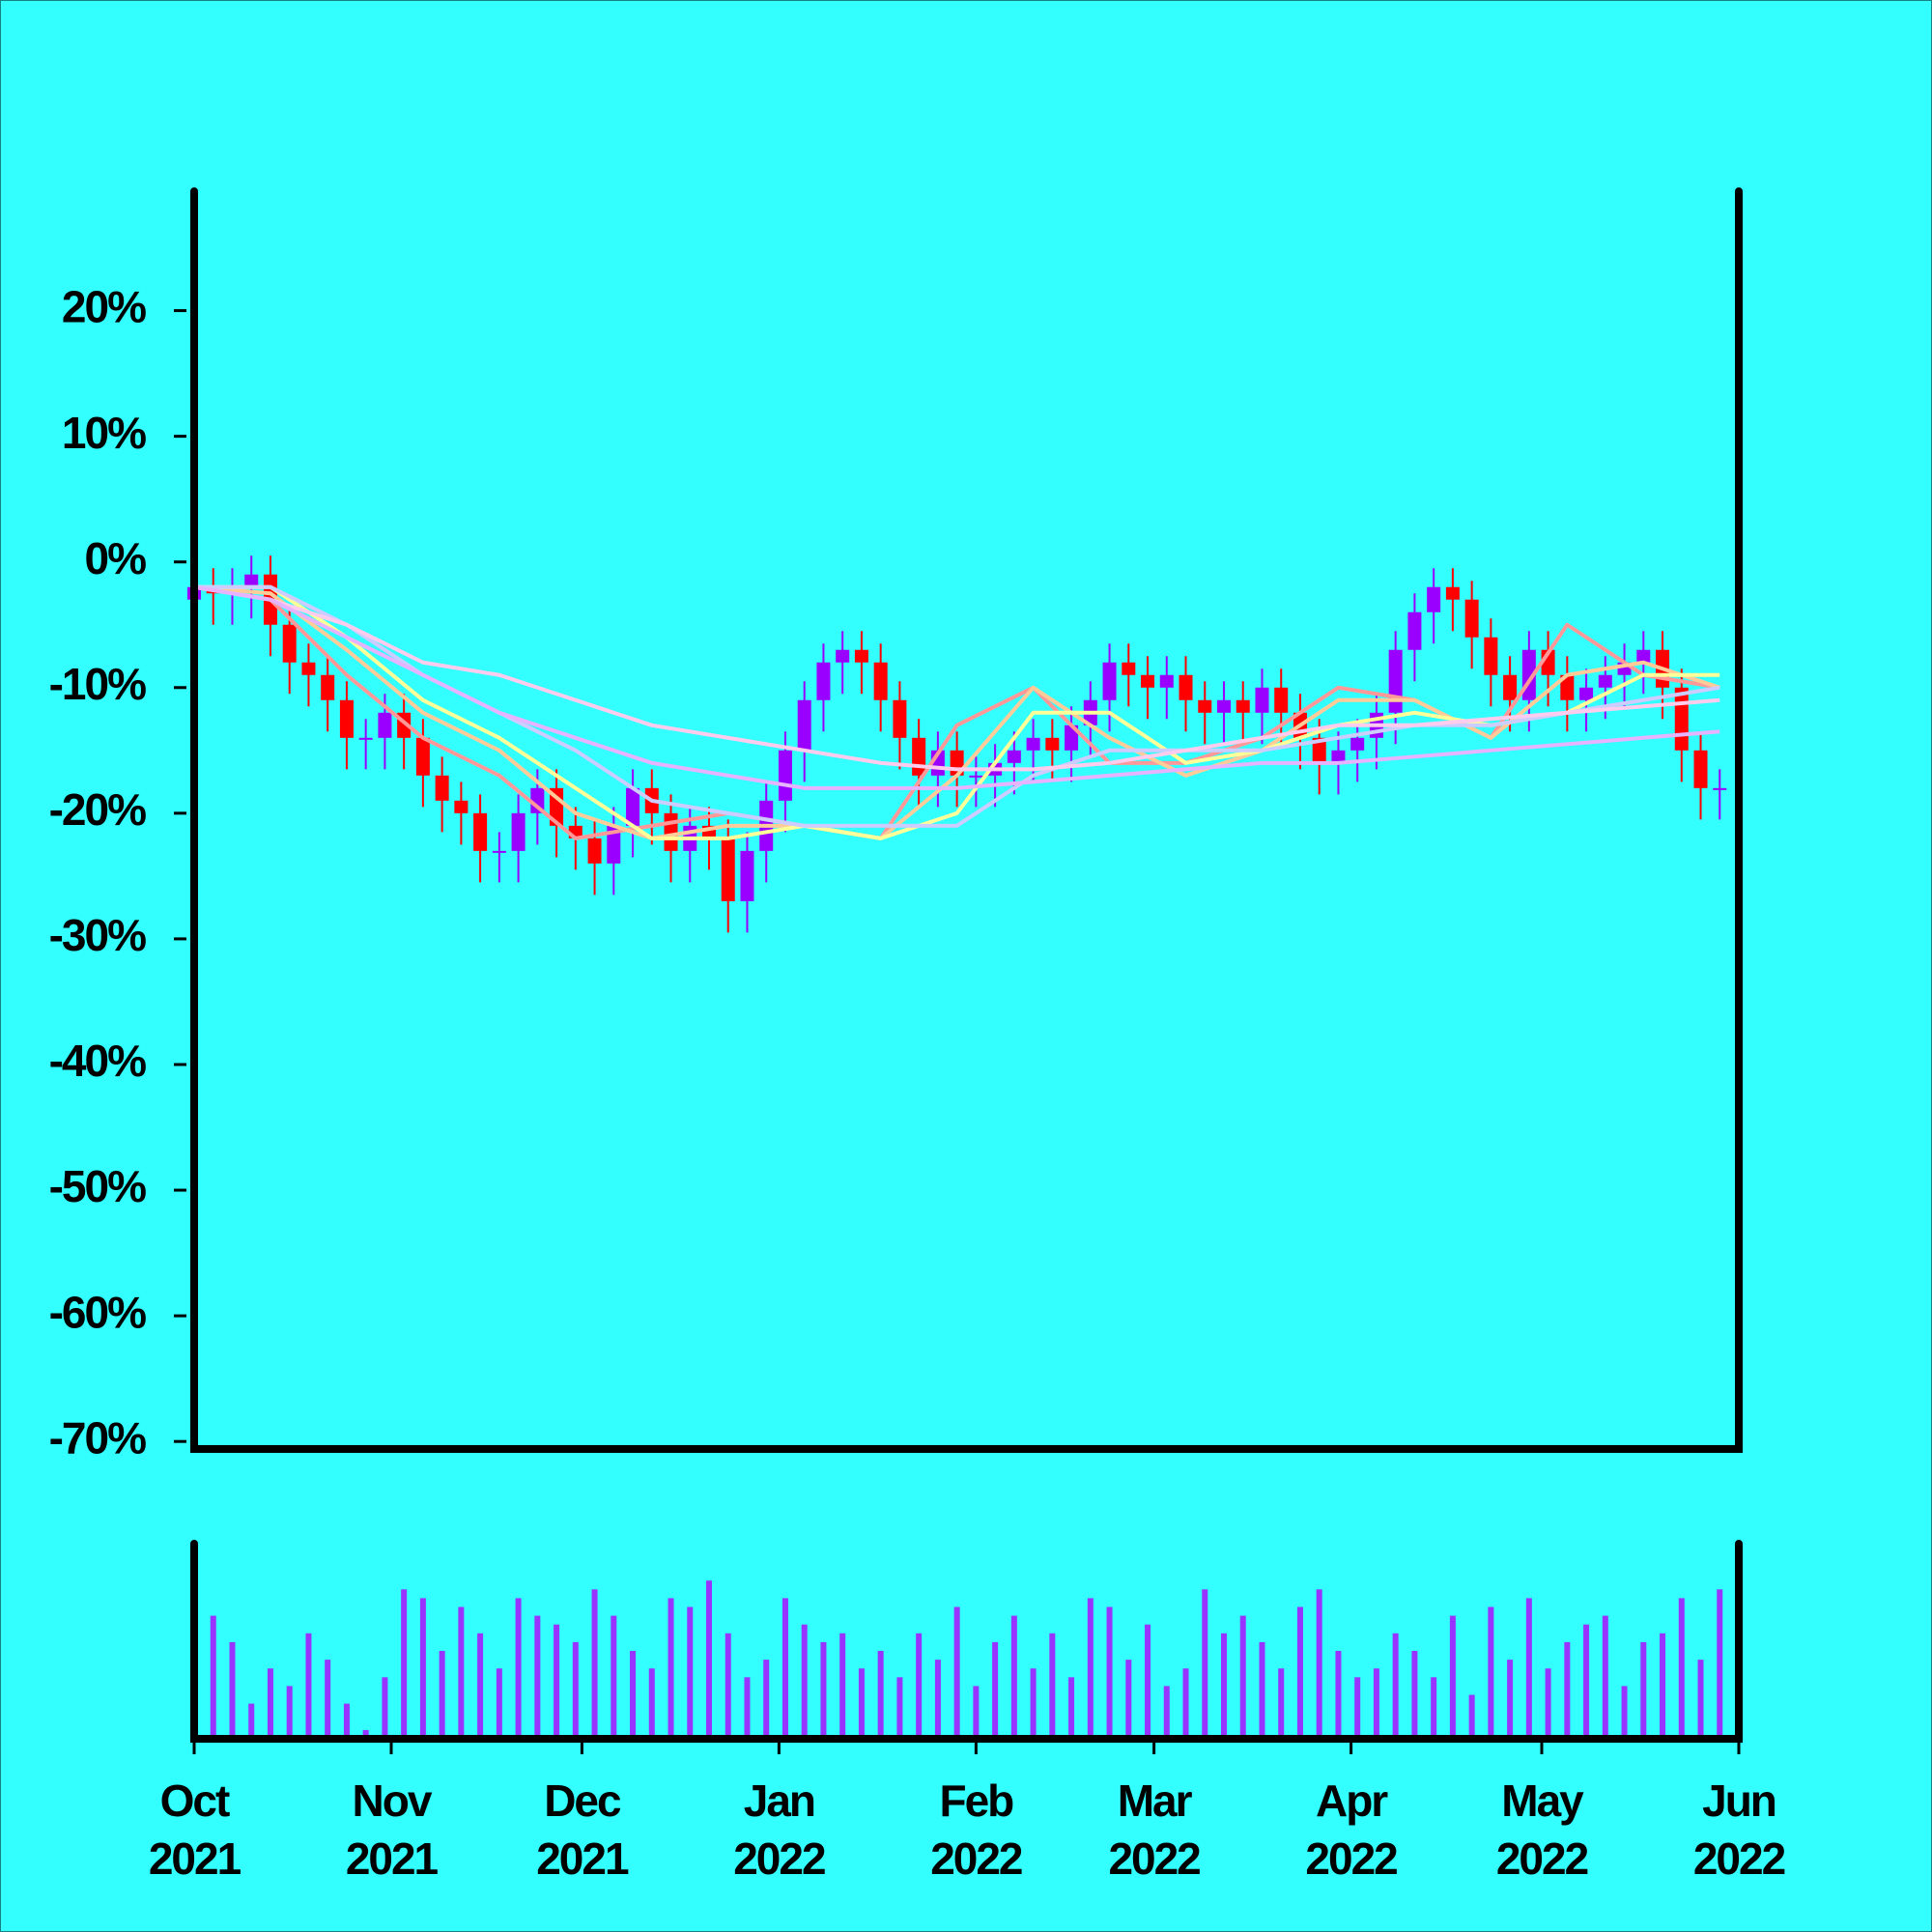 The width and height of the screenshot is (1932, 1932). Describe the element at coordinates (104, 307) in the screenshot. I see `y-tick-label: 20%` at that location.